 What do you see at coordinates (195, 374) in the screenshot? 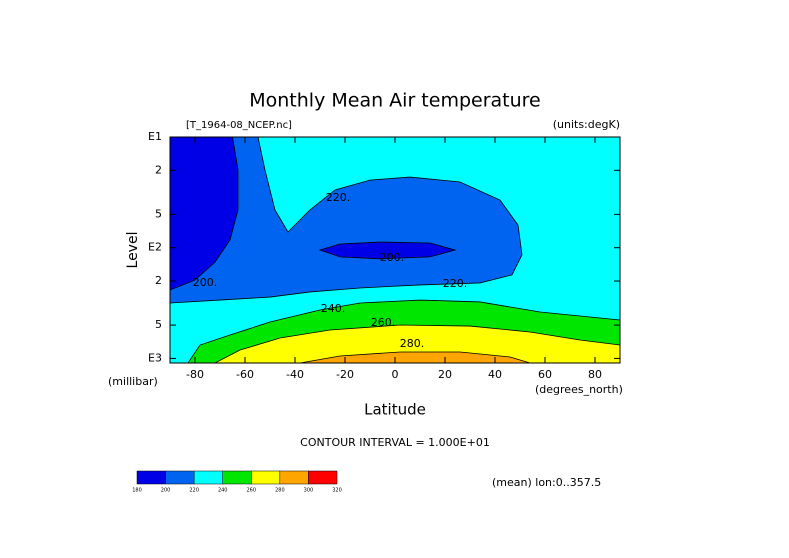
I see `x-tick-label: -80` at bounding box center [195, 374].